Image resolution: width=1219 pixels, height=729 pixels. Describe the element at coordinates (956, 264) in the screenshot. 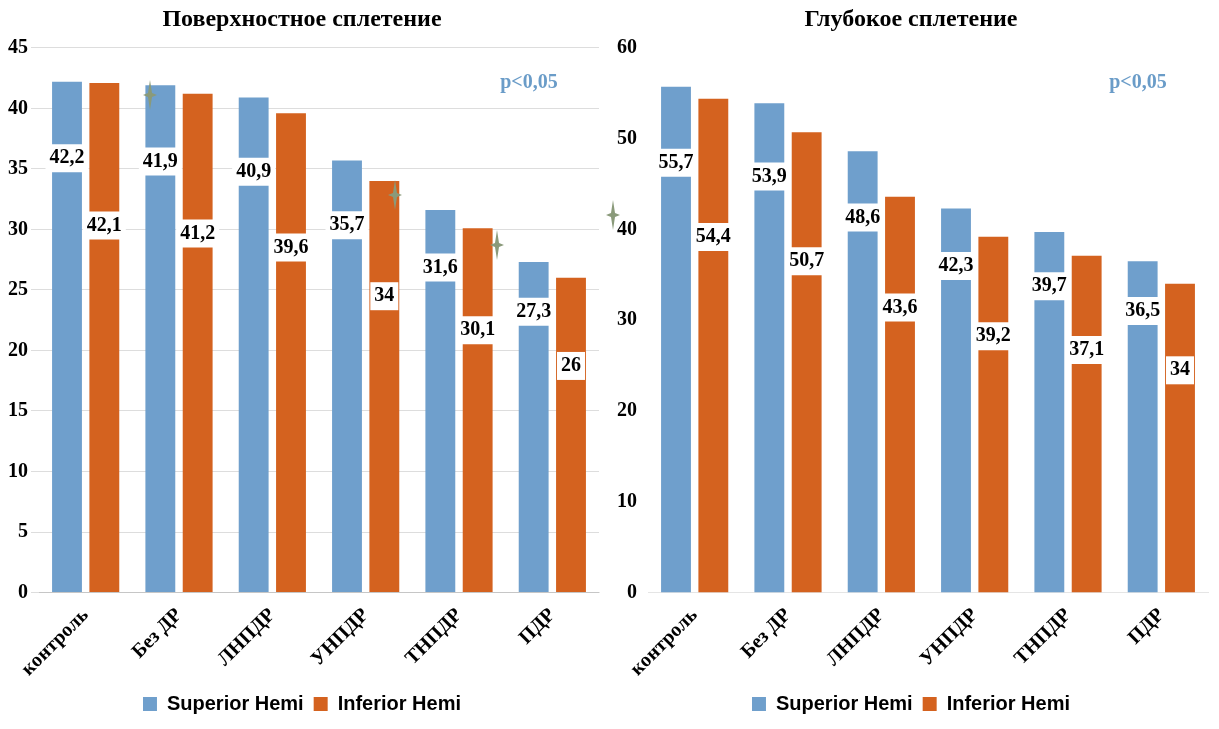

I see `data-label: 42,3` at that location.